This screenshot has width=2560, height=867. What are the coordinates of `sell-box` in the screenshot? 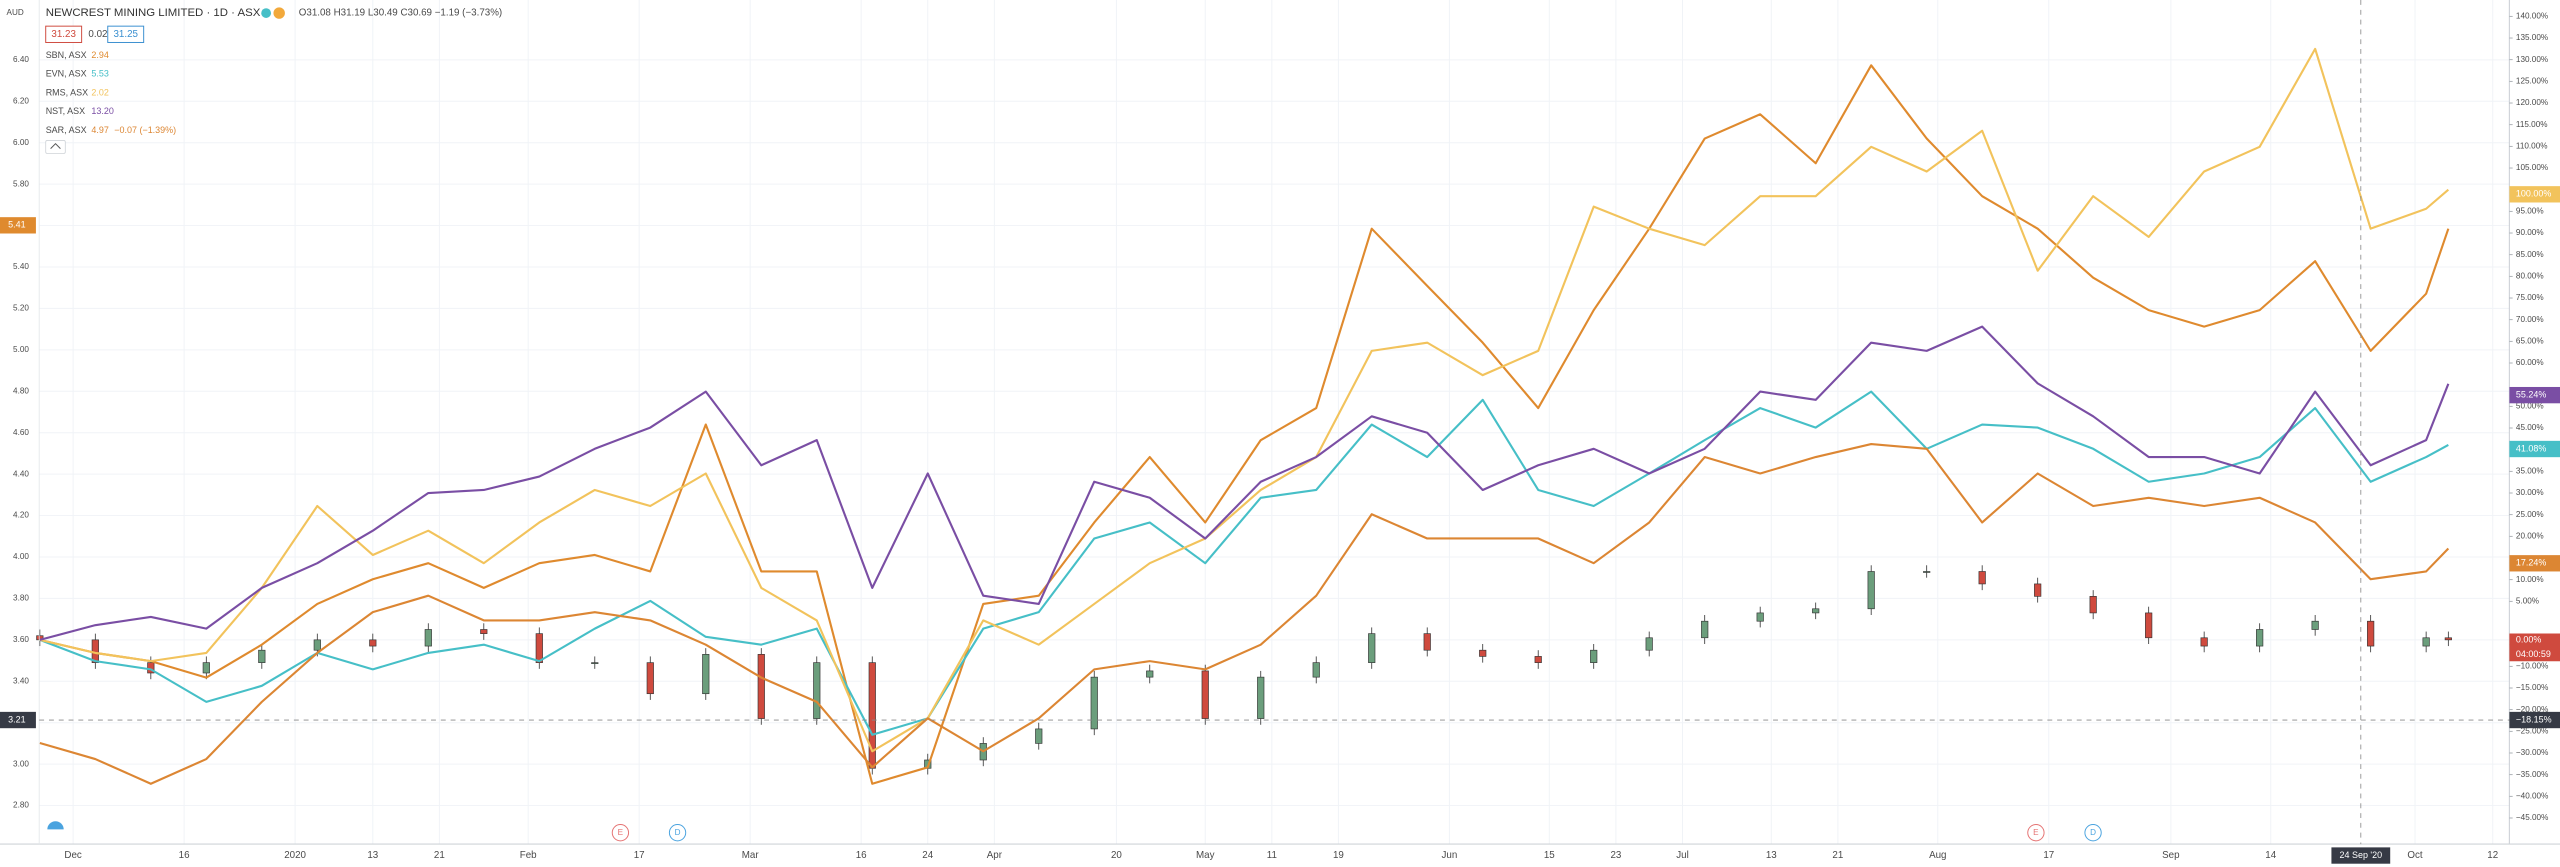 It's located at (64, 34).